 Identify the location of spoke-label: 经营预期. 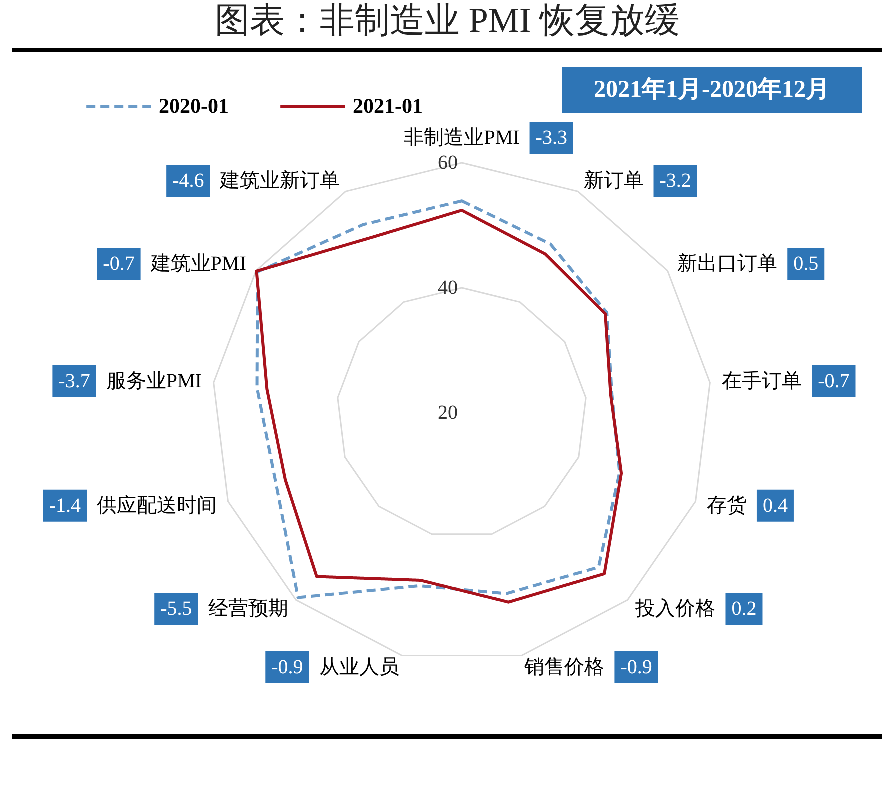
(248, 609).